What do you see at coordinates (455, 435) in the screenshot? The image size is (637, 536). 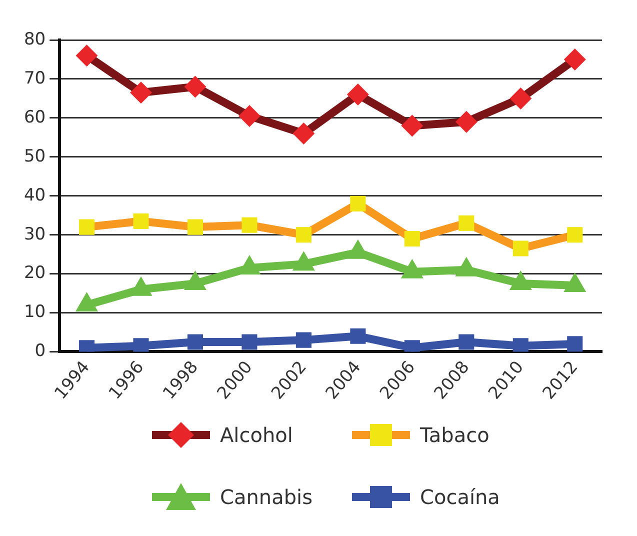 I see `legend-label: Tabaco` at bounding box center [455, 435].